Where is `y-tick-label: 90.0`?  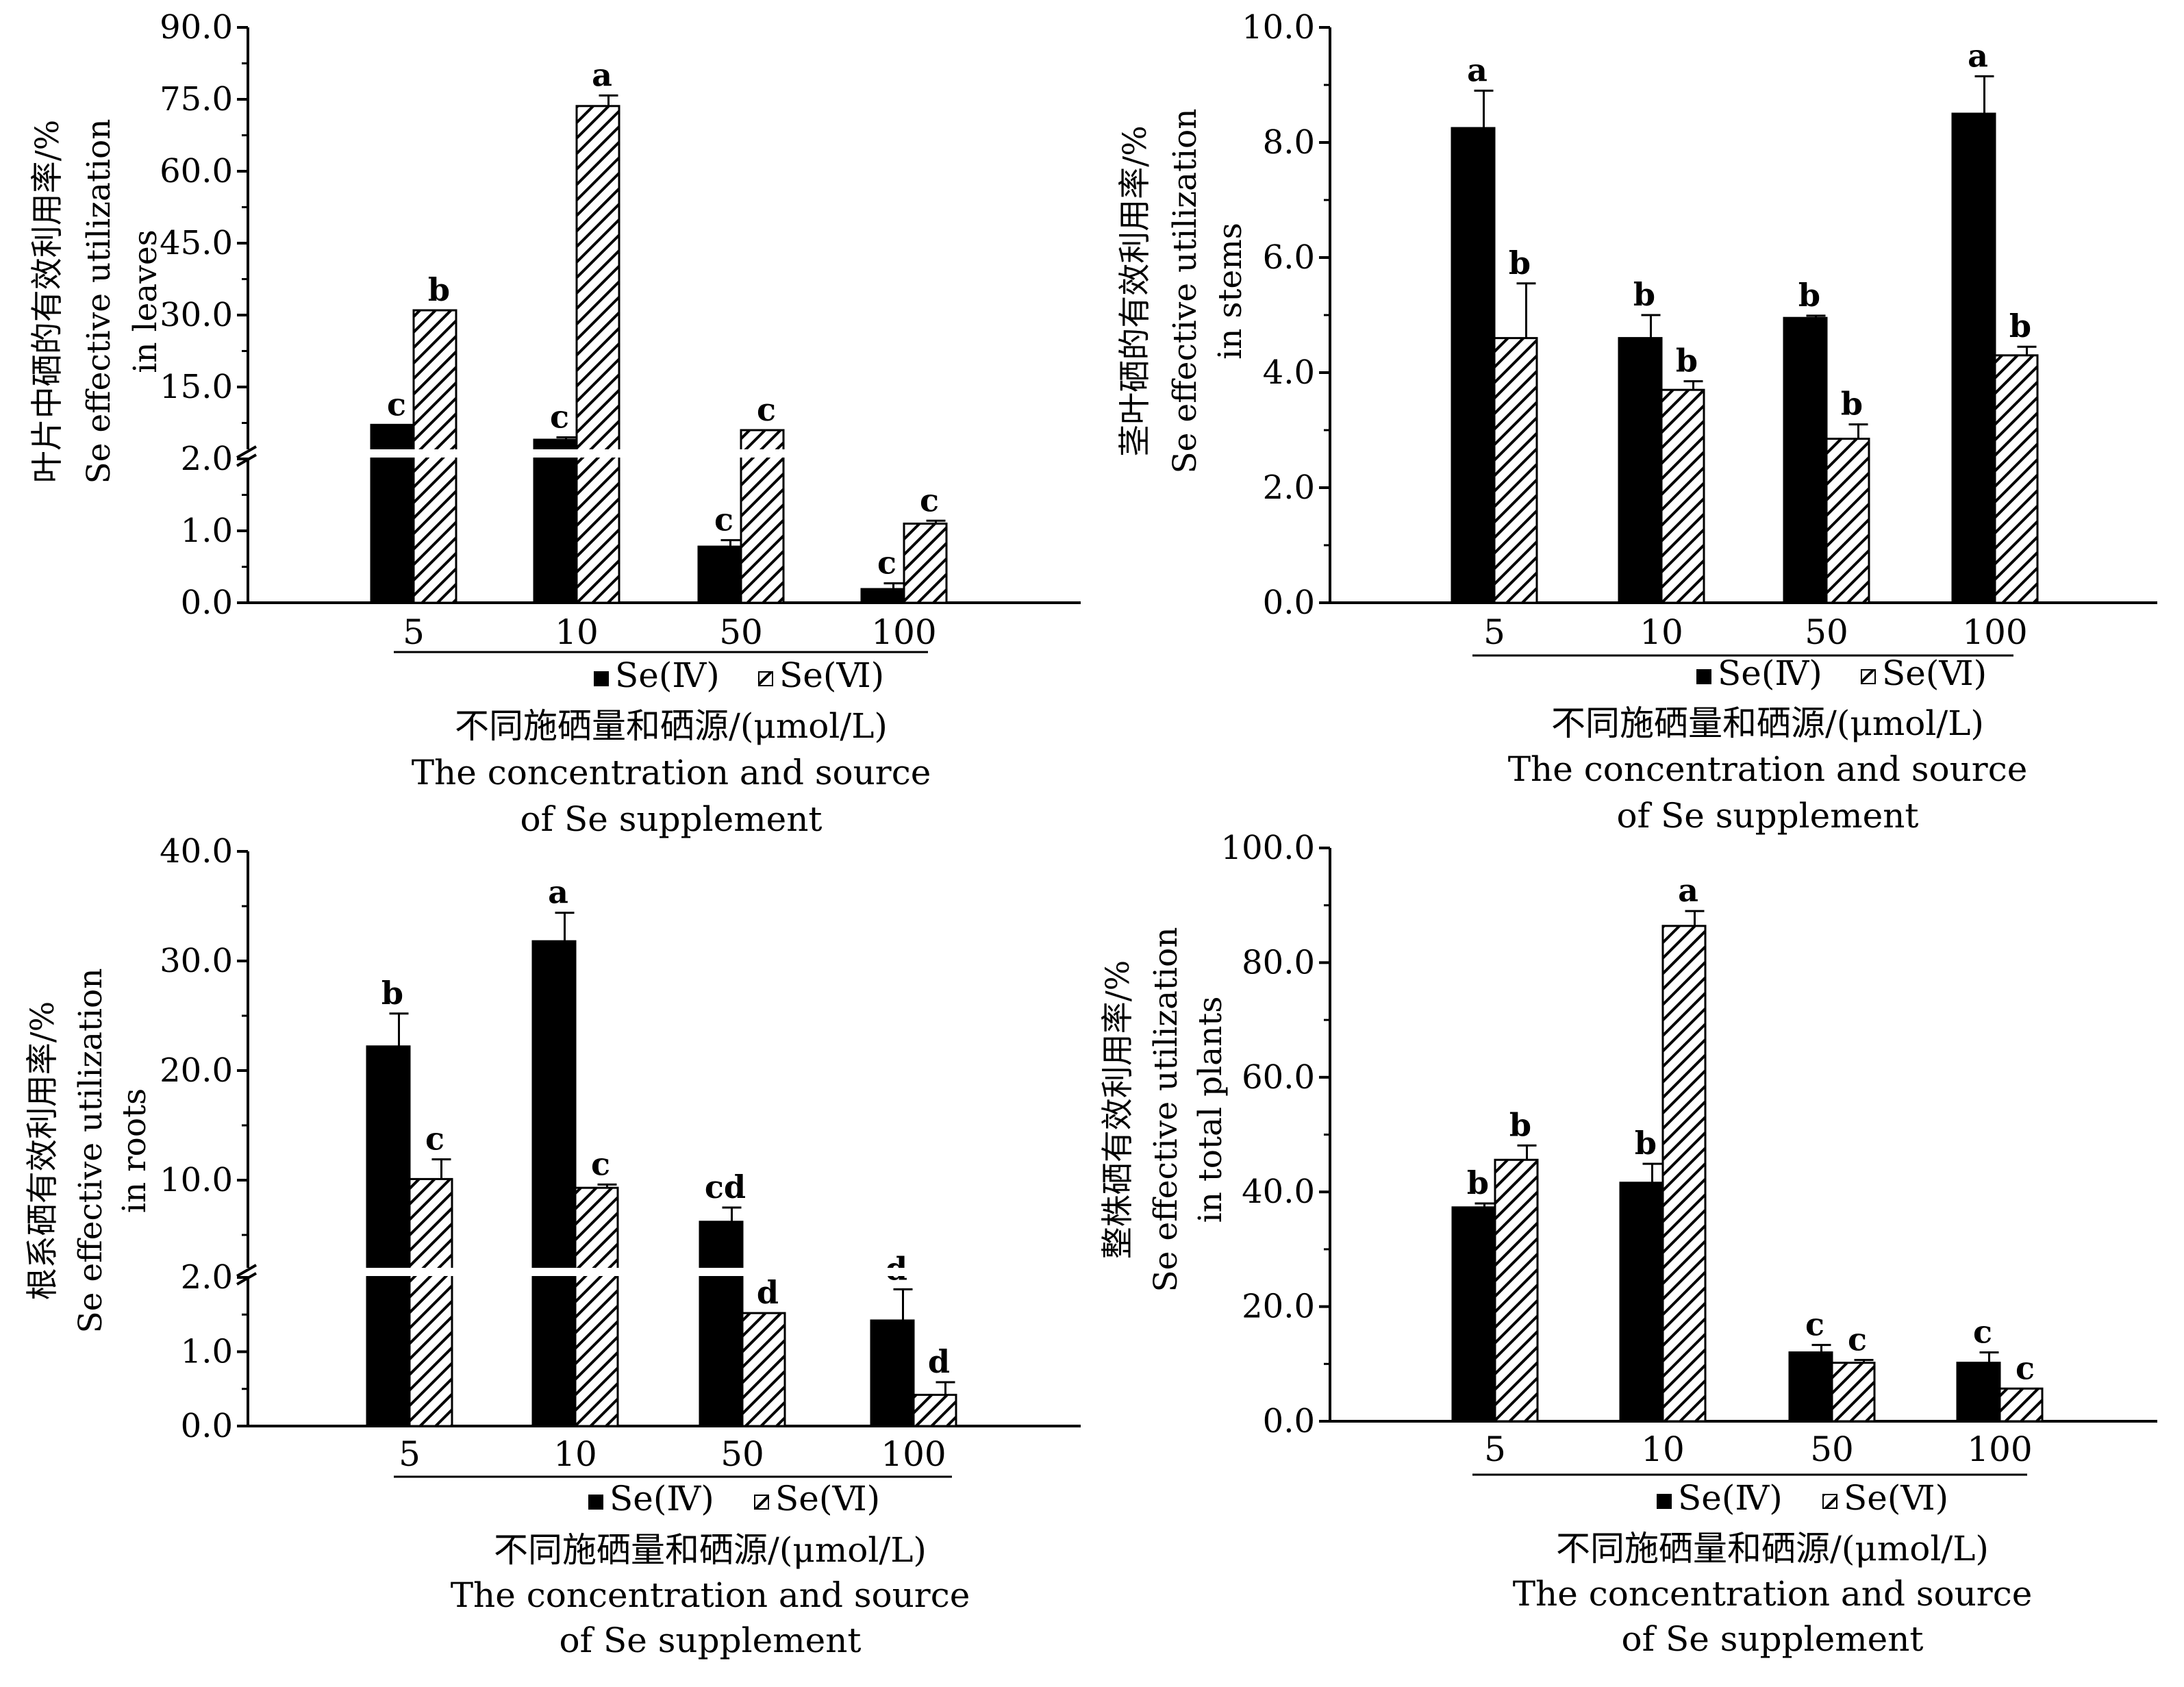
y-tick-label: 90.0 is located at coordinates (196, 27).